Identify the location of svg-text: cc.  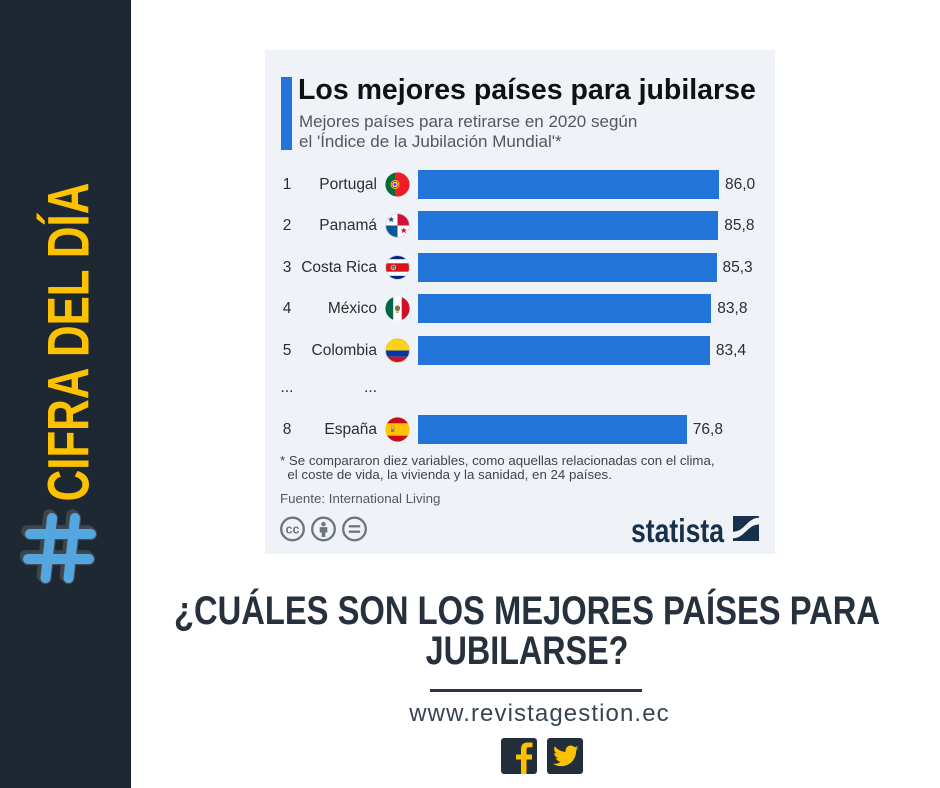
(293, 530).